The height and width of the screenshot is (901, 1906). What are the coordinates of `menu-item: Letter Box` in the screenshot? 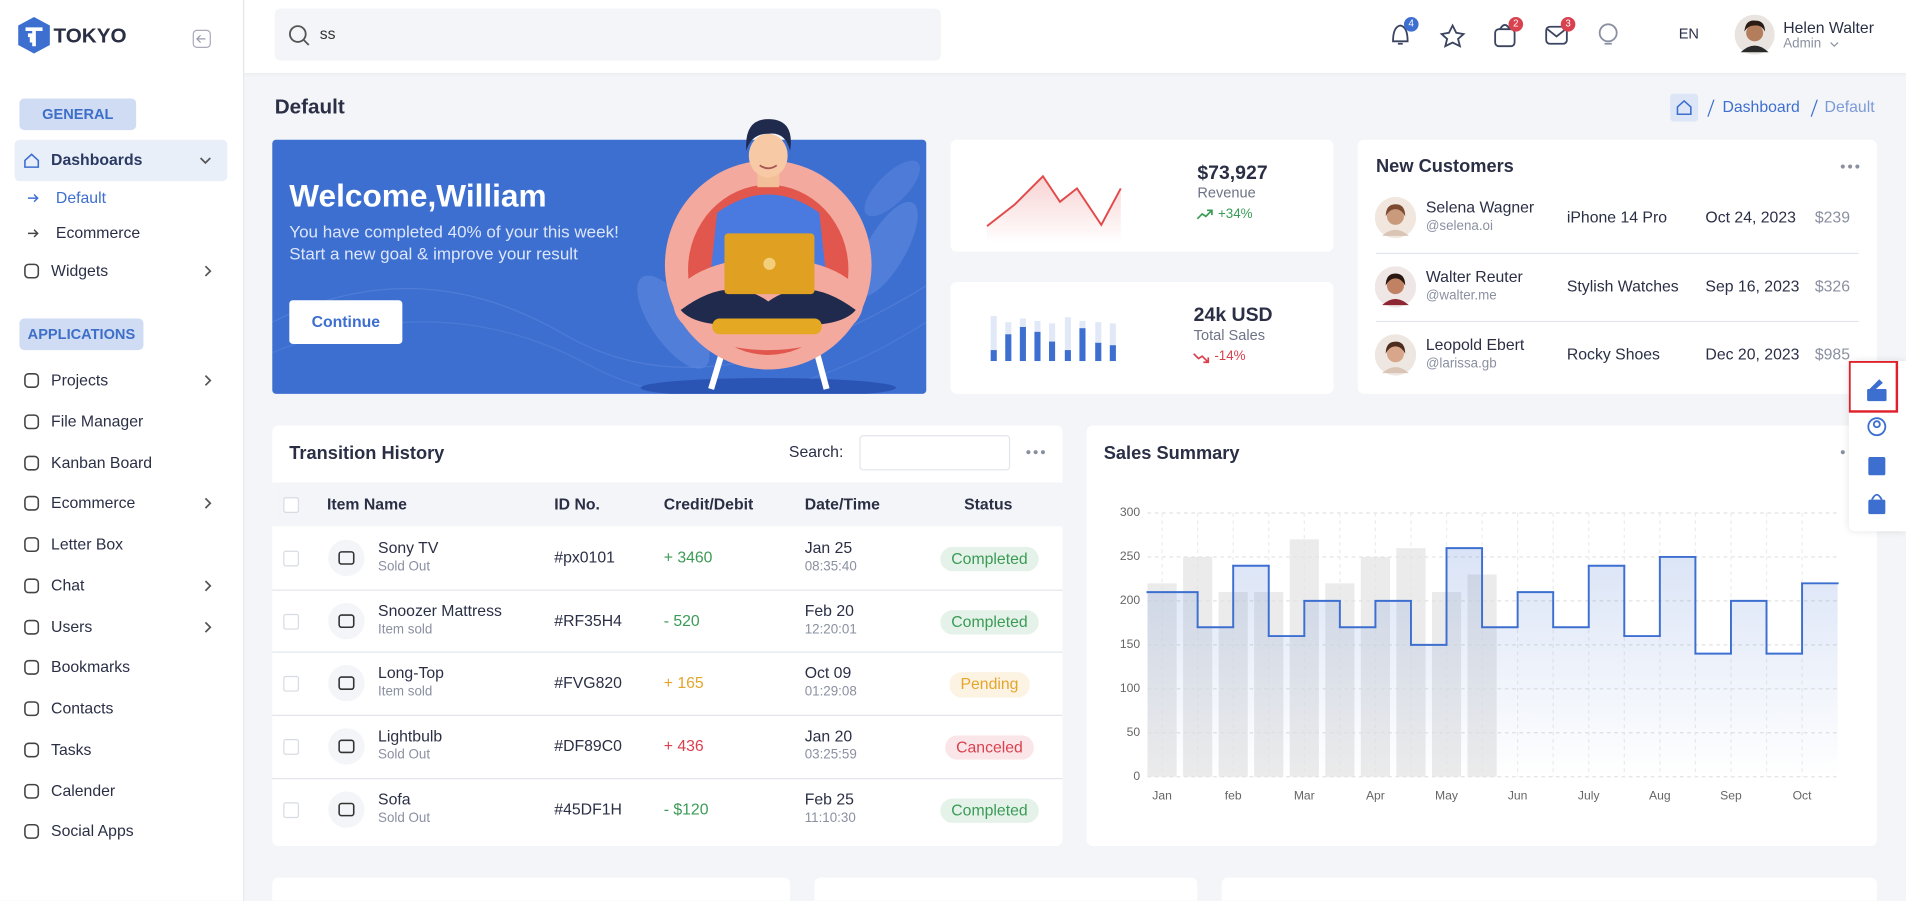 It's located at (87, 544).